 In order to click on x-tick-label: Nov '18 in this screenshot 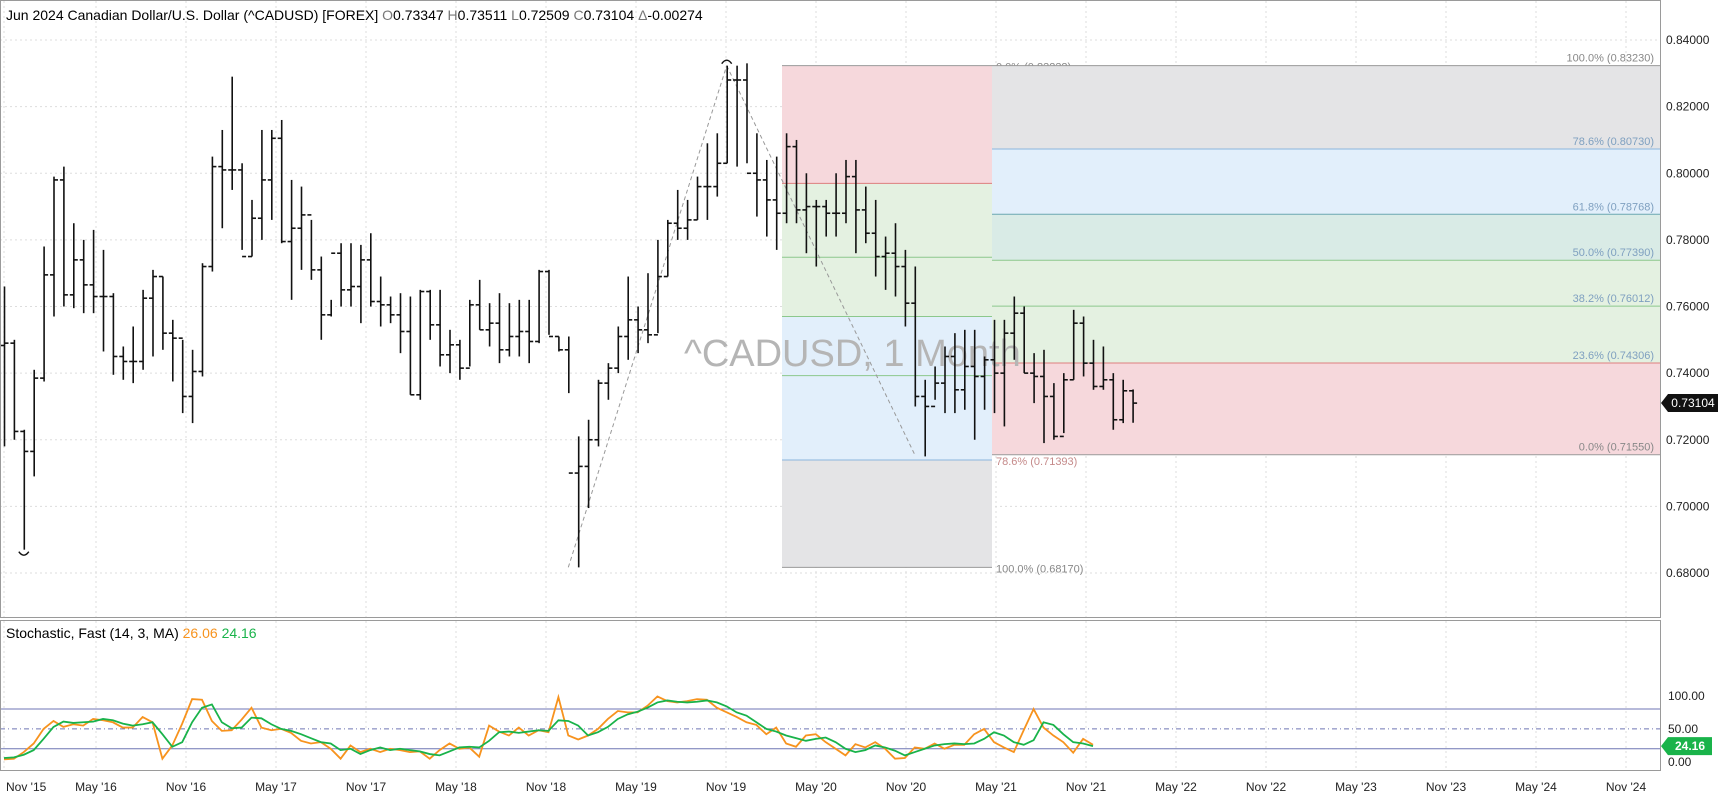, I will do `click(546, 787)`.